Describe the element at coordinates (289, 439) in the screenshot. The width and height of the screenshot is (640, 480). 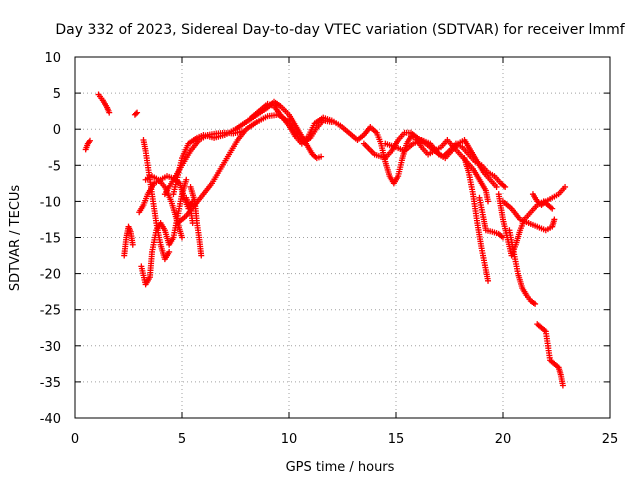
I see `x-tick-label: 10` at that location.